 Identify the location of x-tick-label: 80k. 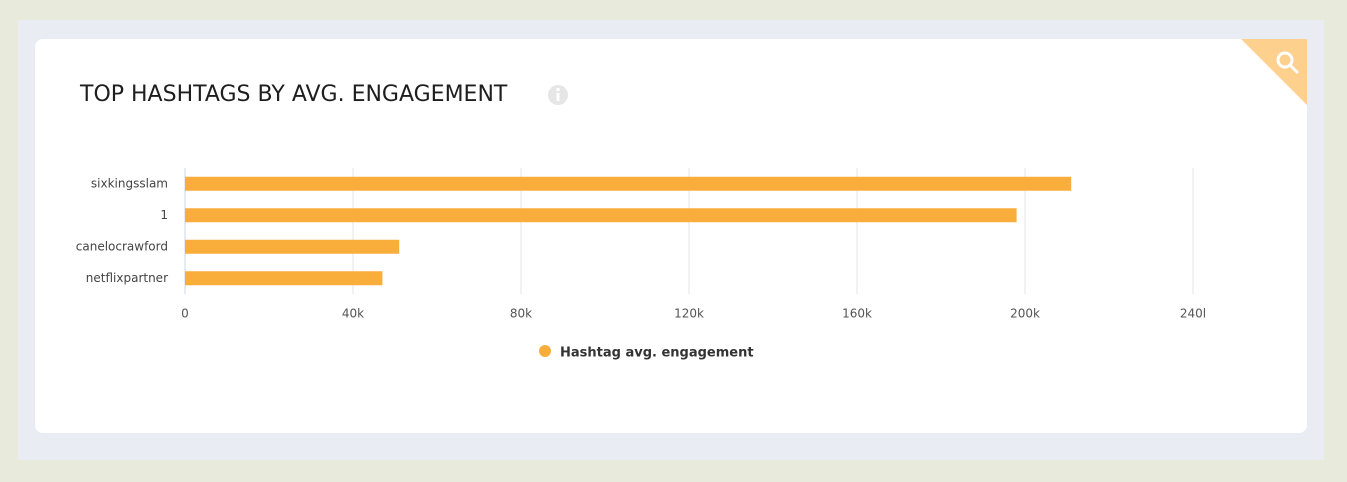
(521, 314).